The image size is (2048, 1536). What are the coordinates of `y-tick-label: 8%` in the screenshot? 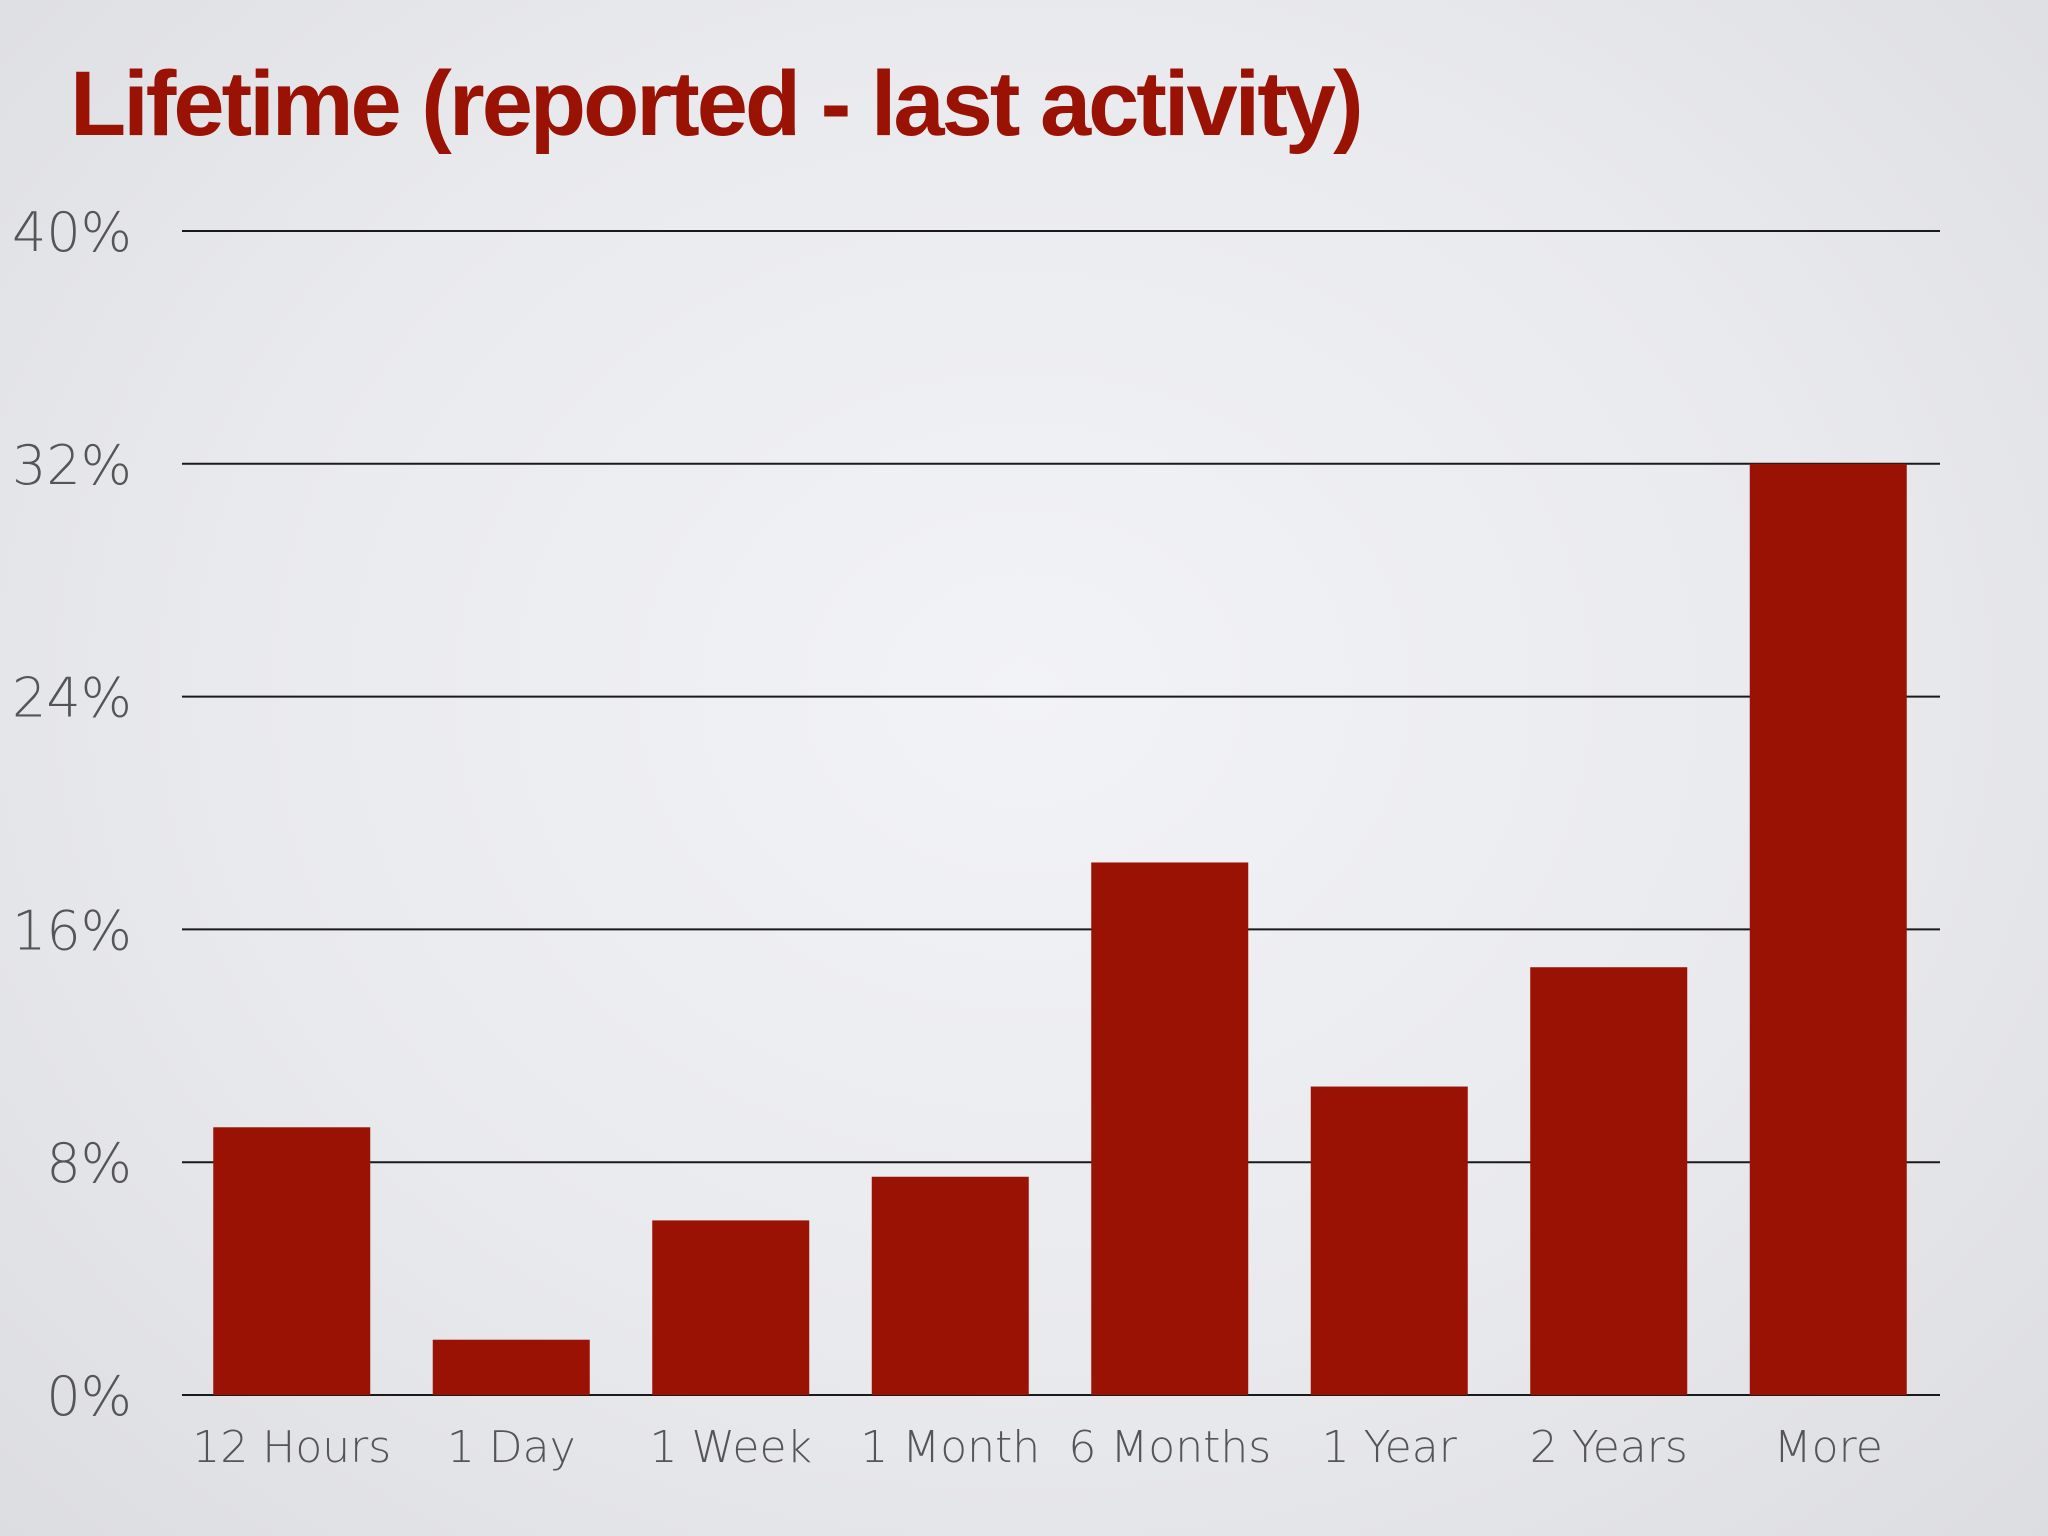 It's located at (89, 1163).